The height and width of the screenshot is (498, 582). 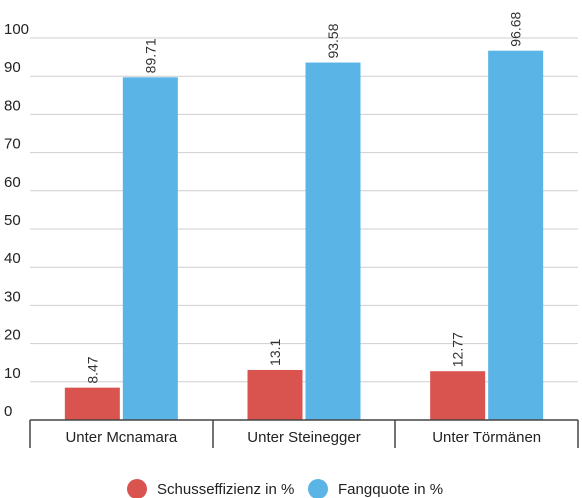 What do you see at coordinates (333, 40) in the screenshot?
I see `data-label: 93.58` at bounding box center [333, 40].